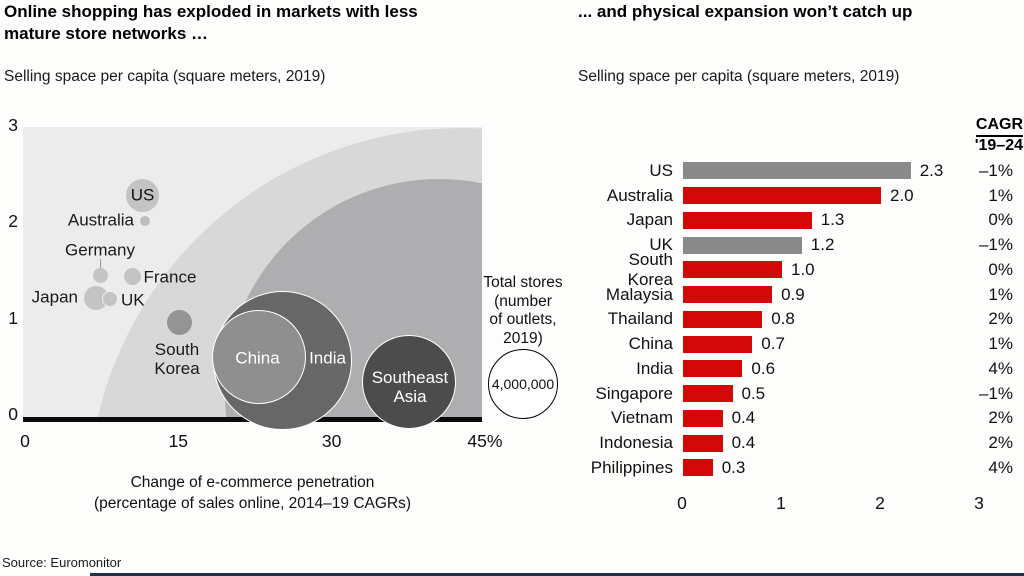  What do you see at coordinates (523, 310) in the screenshot?
I see `size-legend-label: Total stores (number of outlets, 2019)` at bounding box center [523, 310].